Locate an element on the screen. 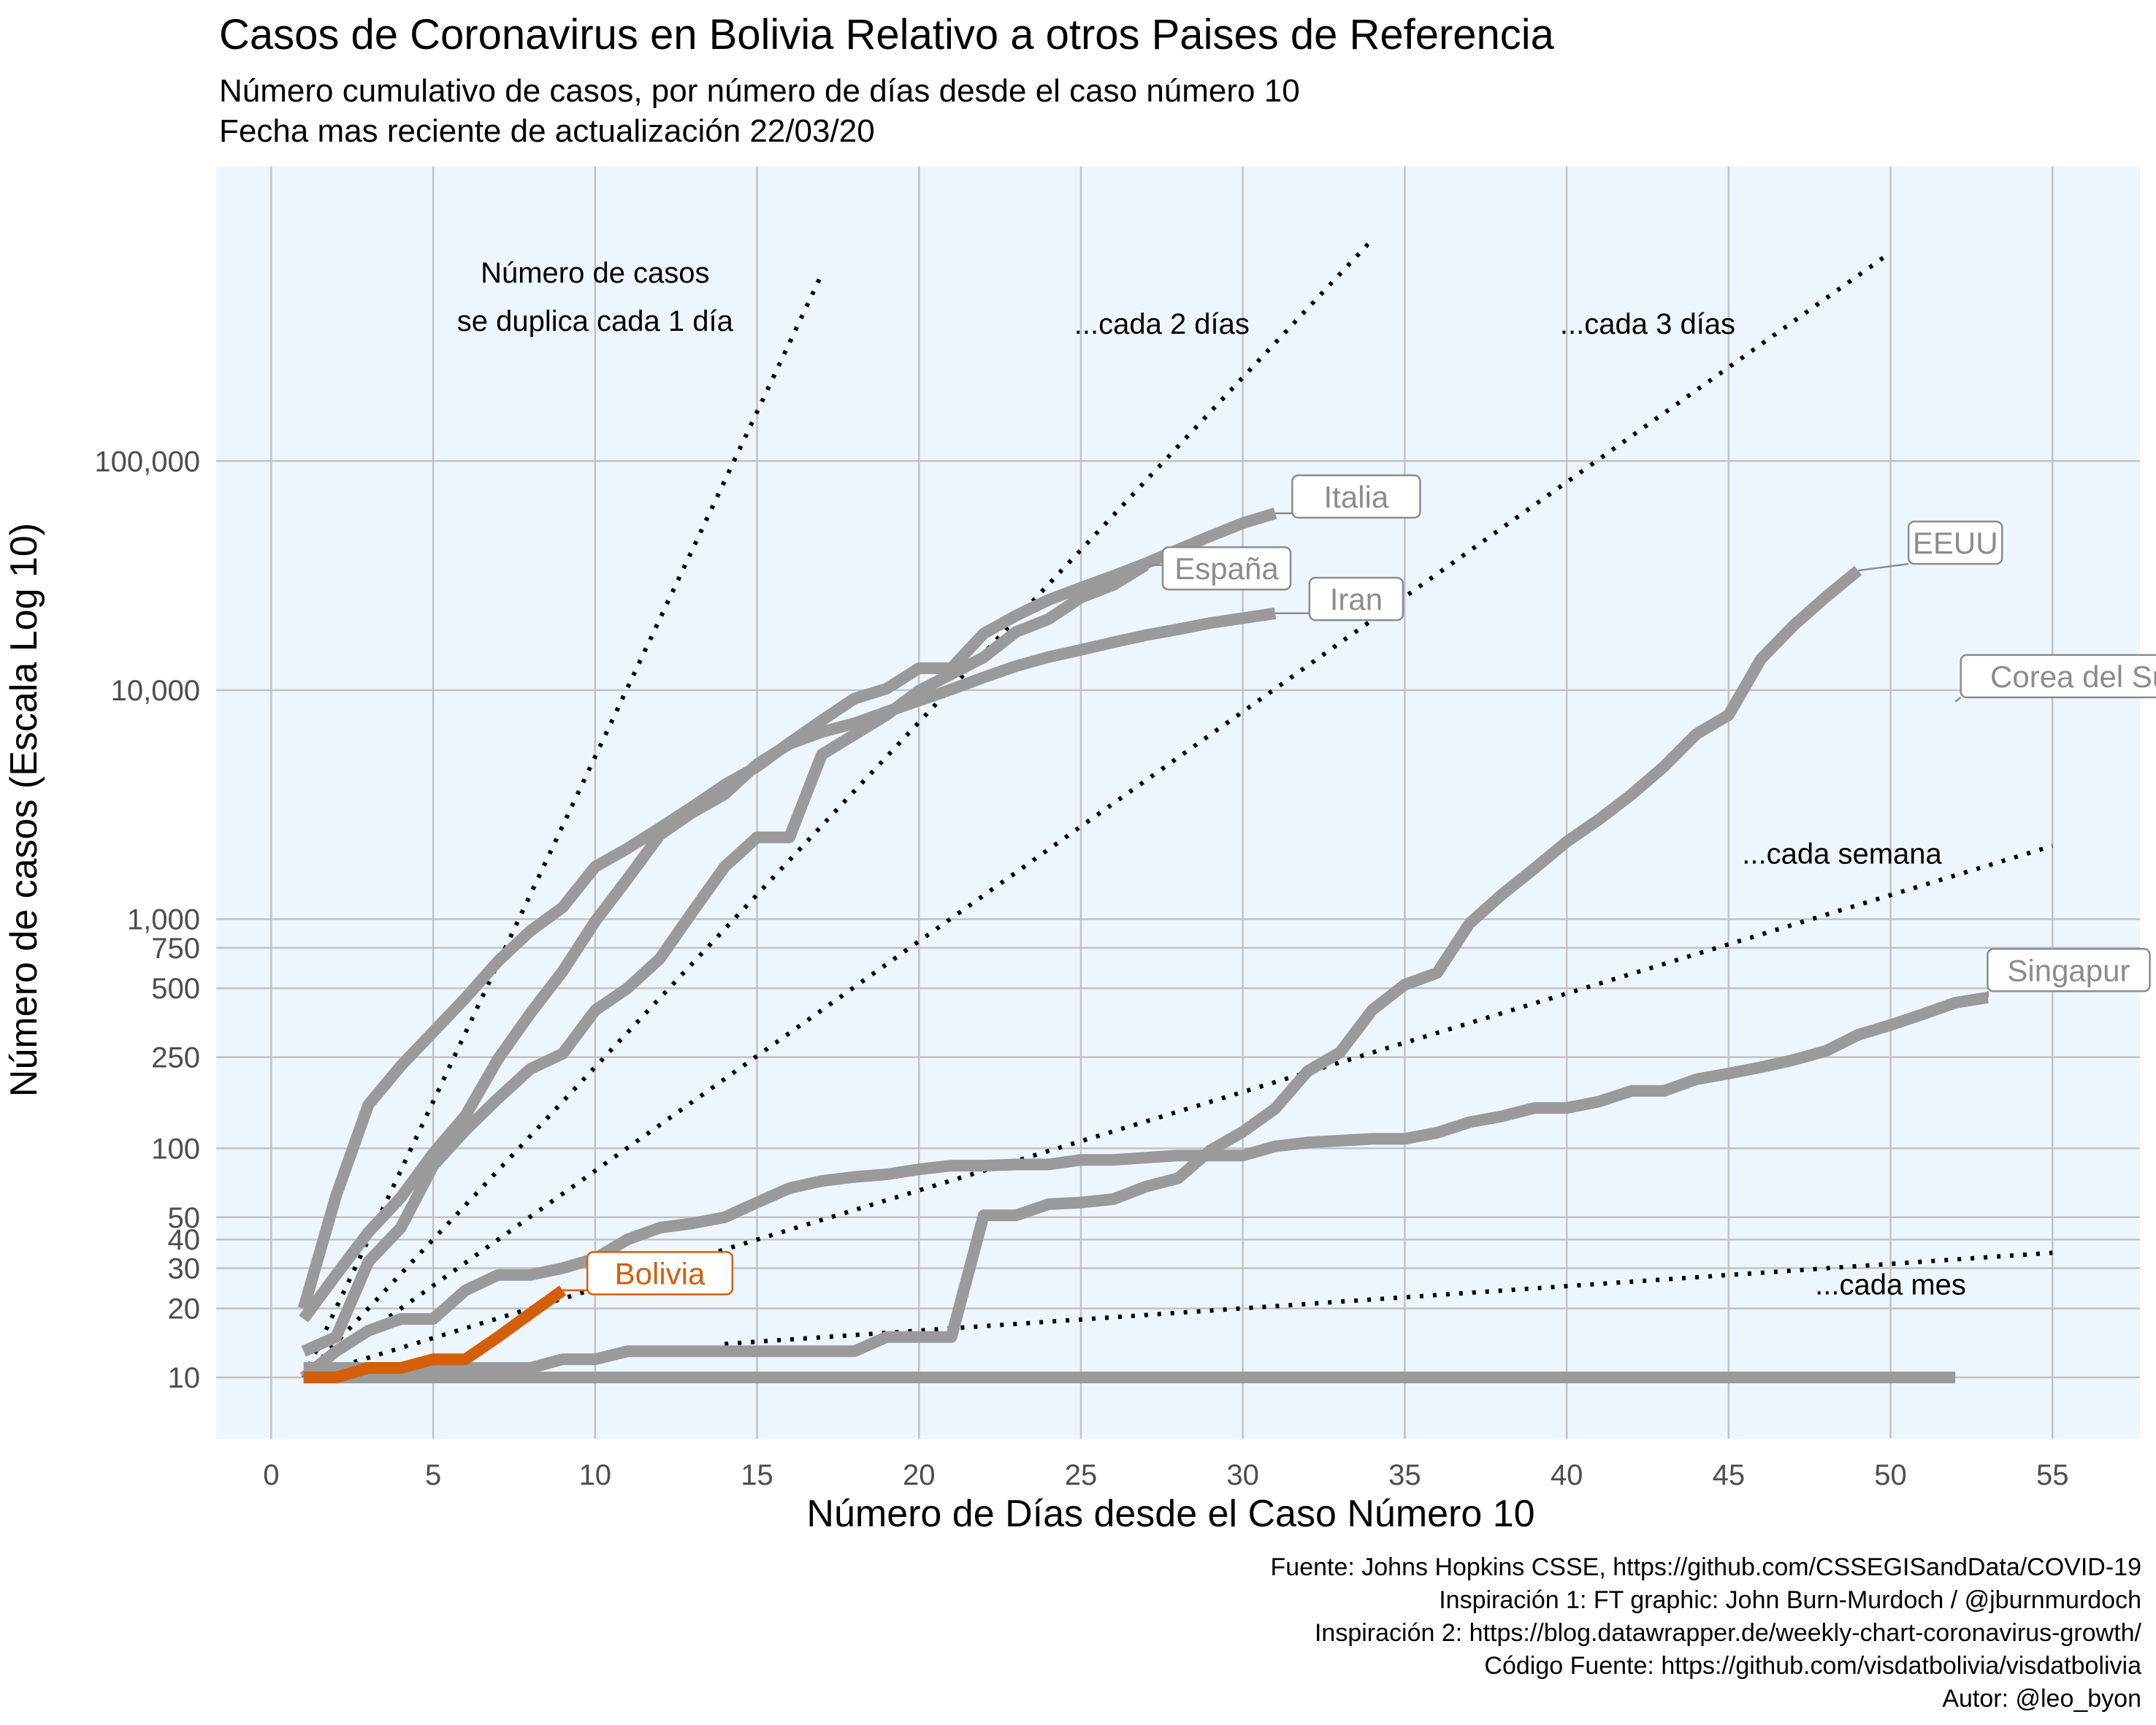 The height and width of the screenshot is (1725, 2156). y-tick-label: 40 is located at coordinates (185, 1240).